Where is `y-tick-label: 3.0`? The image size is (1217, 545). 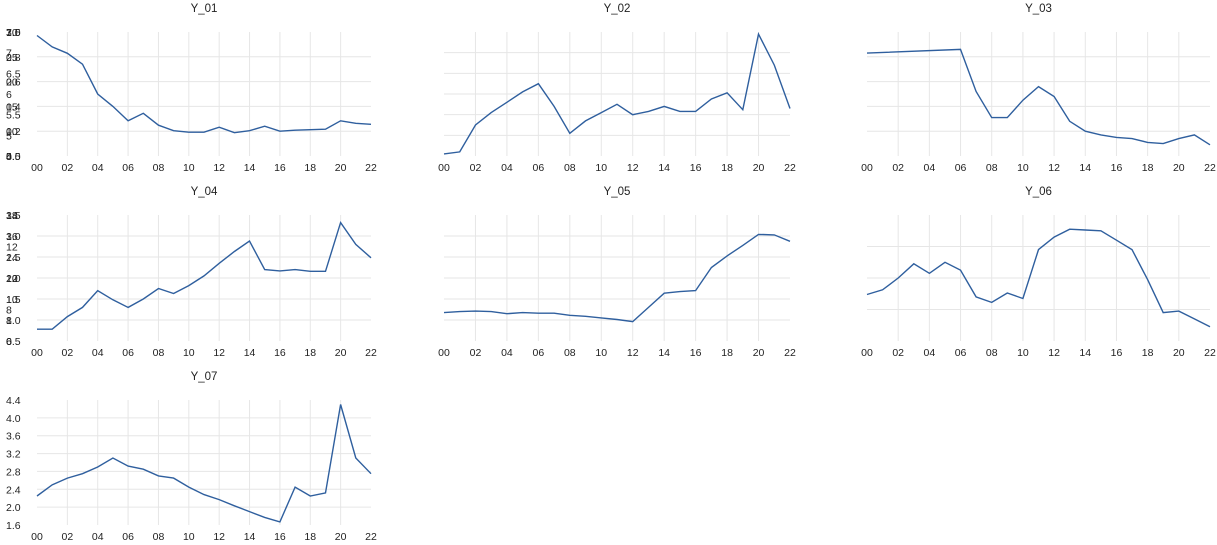 y-tick-label: 3.0 is located at coordinates (13, 237).